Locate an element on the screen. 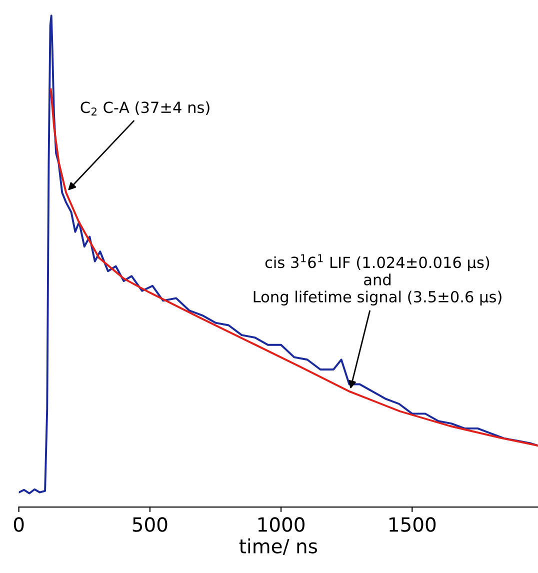  x-tick-label: 0 is located at coordinates (19, 524).